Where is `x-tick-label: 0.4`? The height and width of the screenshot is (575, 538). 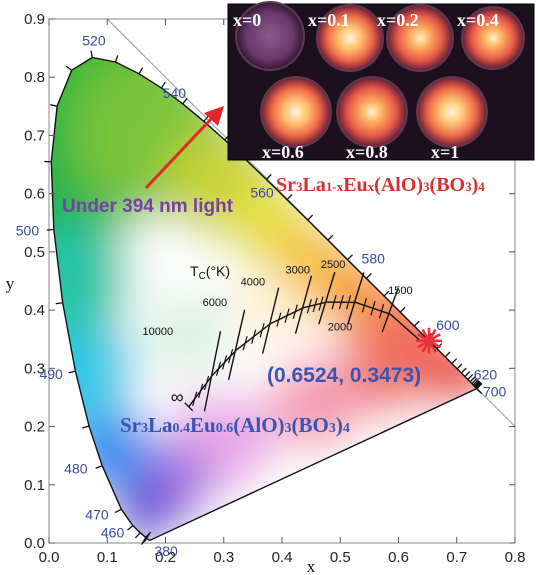 x-tick-label: 0.4 is located at coordinates (282, 557).